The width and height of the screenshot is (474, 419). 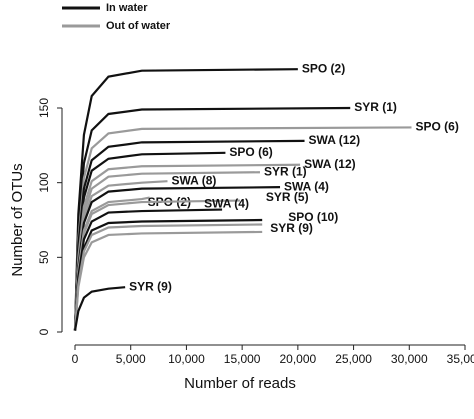 What do you see at coordinates (409, 359) in the screenshot?
I see `x-tick-label: 30,000` at bounding box center [409, 359].